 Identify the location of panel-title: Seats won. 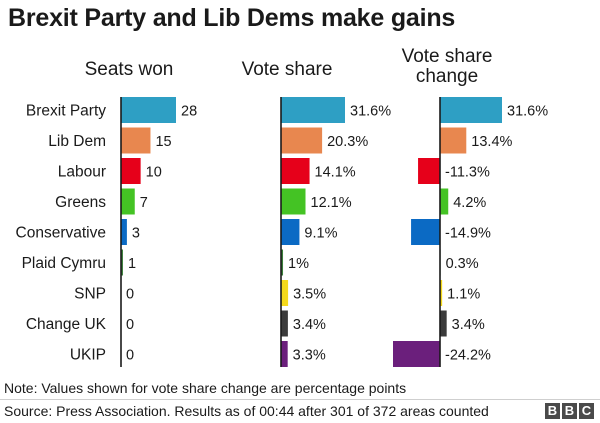
(129, 69).